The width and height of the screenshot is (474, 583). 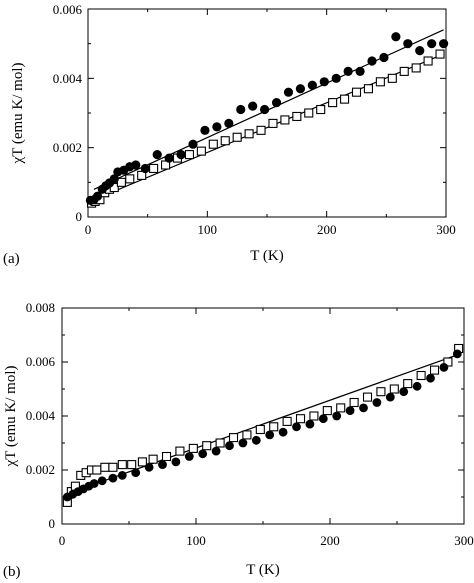 What do you see at coordinates (208, 229) in the screenshot?
I see `x-tick-label: 100` at bounding box center [208, 229].